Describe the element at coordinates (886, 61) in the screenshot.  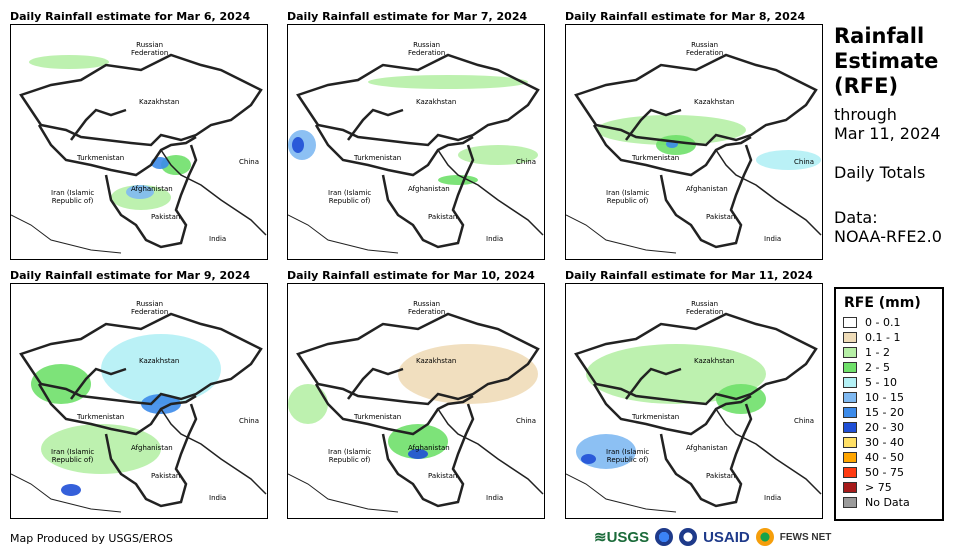
I see `title-line-2: Estimate` at that location.